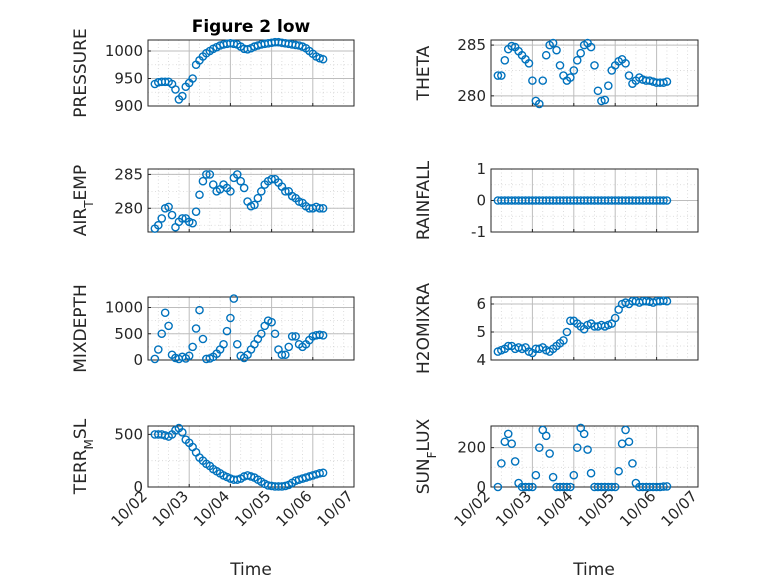 This screenshot has height=583, width=778. Describe the element at coordinates (81, 183) in the screenshot. I see `y-axis-label-tail: EMP` at that location.